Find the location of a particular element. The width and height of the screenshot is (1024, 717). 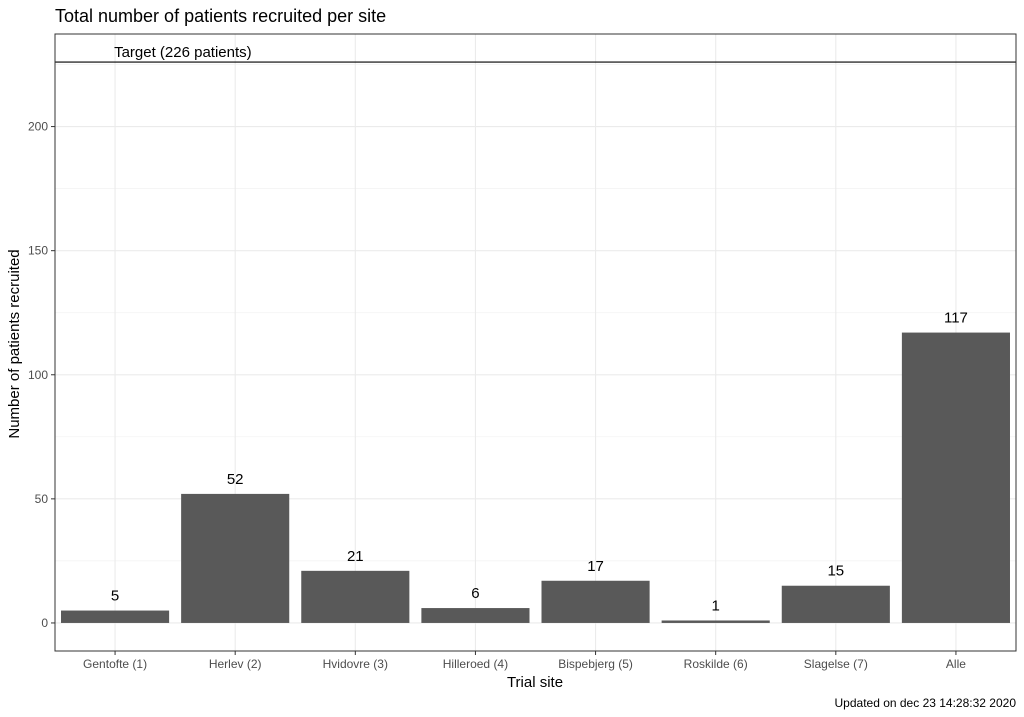

bar-value-label: 6 is located at coordinates (475, 593).